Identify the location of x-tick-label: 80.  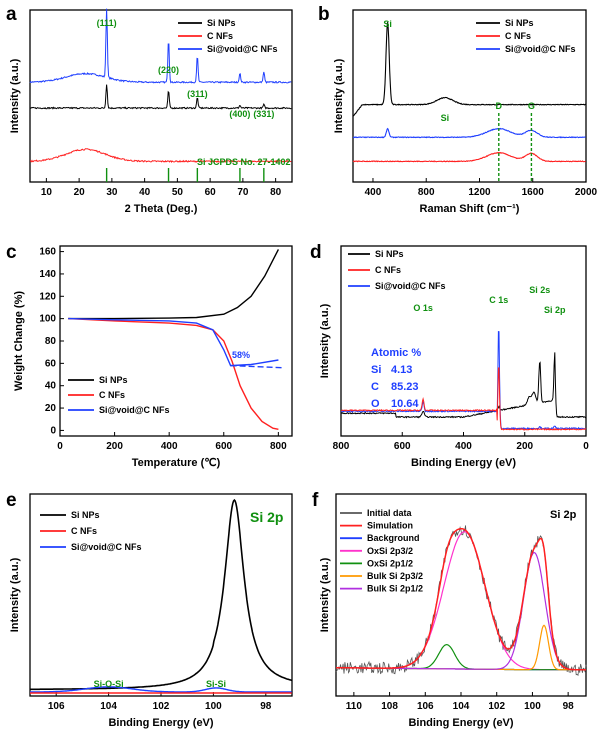
(276, 192).